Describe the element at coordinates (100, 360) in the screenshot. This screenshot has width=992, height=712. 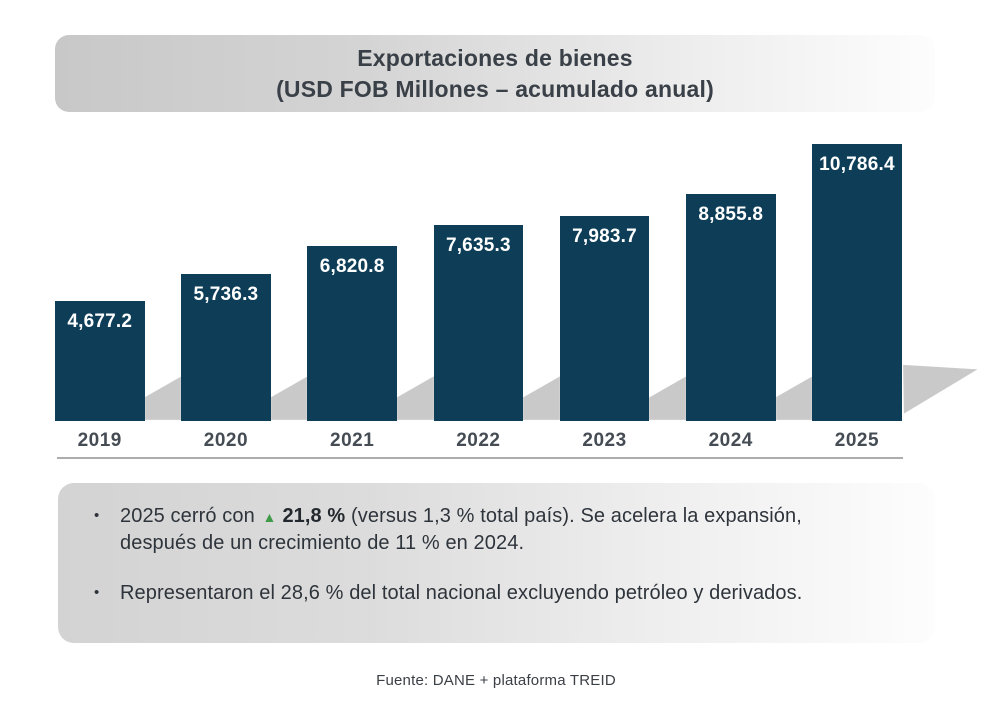
I see `bar-2019: 4,677.2` at that location.